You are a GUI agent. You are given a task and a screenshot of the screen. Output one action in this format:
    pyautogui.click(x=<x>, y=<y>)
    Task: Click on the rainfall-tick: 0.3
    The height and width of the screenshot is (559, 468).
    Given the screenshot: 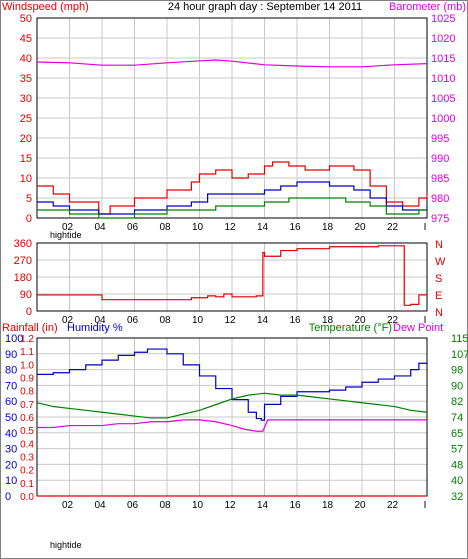 What is the action you would take?
    pyautogui.click(x=27, y=458)
    